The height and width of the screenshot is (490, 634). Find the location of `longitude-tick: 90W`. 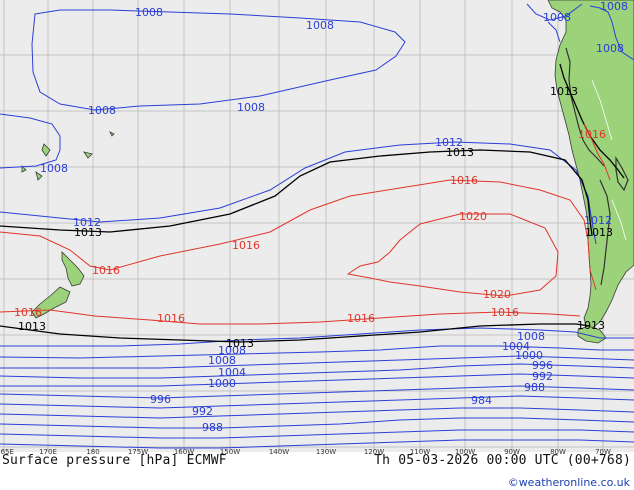

longitude-tick: 90W is located at coordinates (512, 452).